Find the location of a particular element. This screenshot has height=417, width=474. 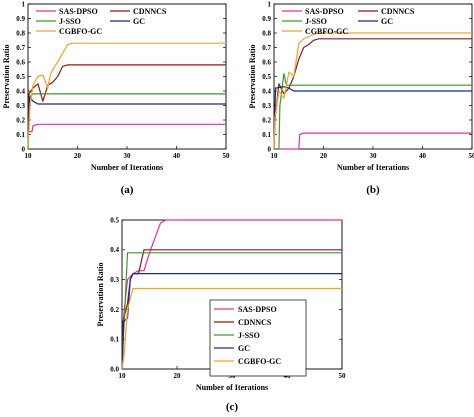

series-line-cdnncs is located at coordinates (372, 94).